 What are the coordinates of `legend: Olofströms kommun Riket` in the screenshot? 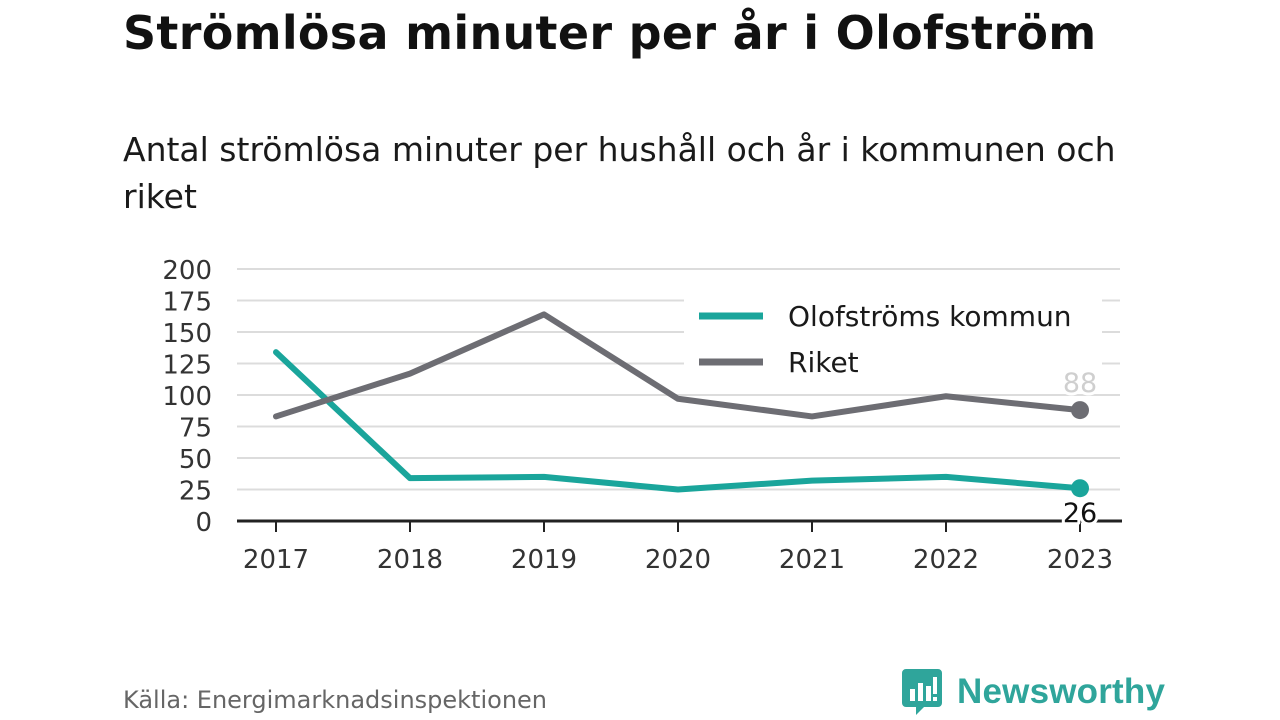 It's located at (893, 342).